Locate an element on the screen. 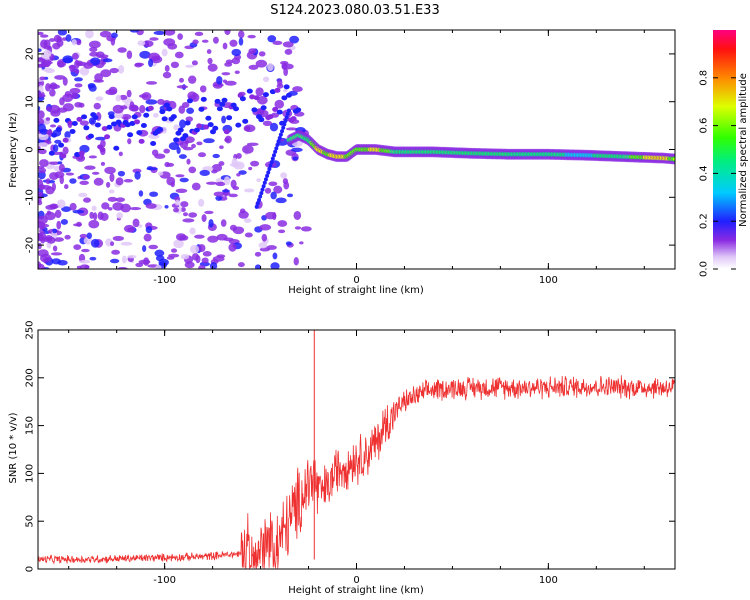 The image size is (750, 600). colorbar-gradient is located at coordinates (724, 149).